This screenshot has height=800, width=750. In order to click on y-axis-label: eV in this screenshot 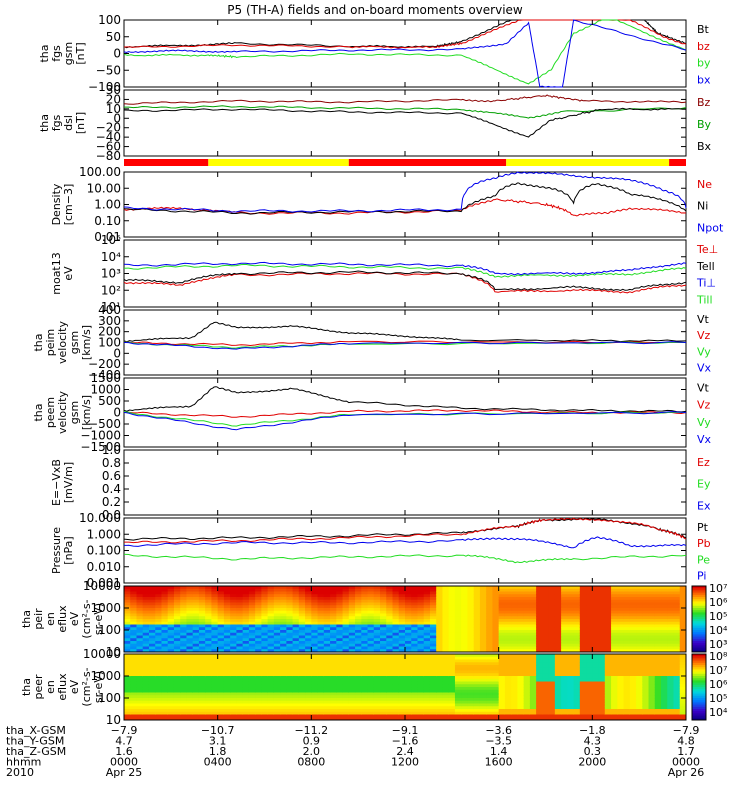, I will do `click(74, 686)`.